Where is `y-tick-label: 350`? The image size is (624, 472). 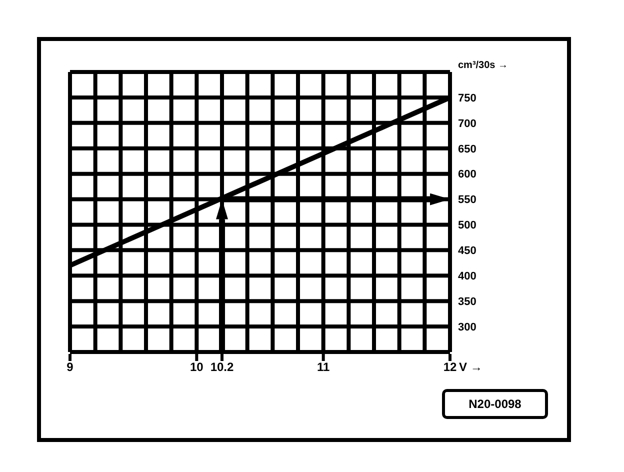 y-tick-label: 350 is located at coordinates (467, 302).